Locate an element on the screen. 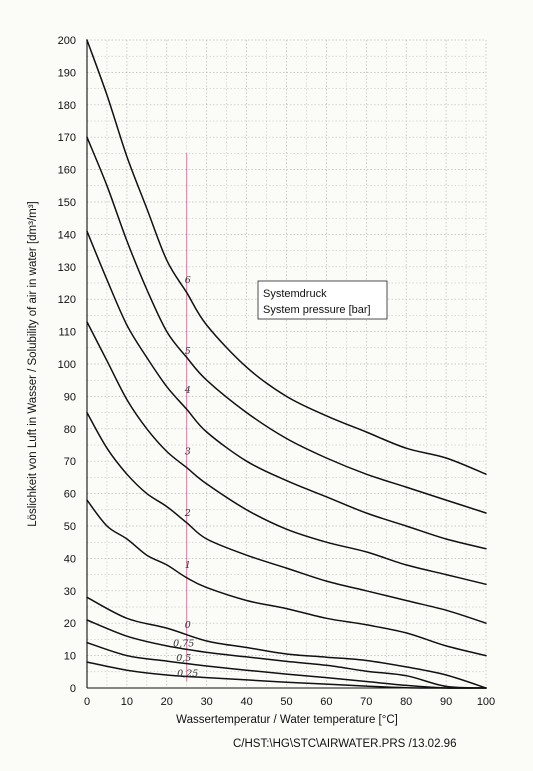  y-tick-label: 190 is located at coordinates (67, 73).